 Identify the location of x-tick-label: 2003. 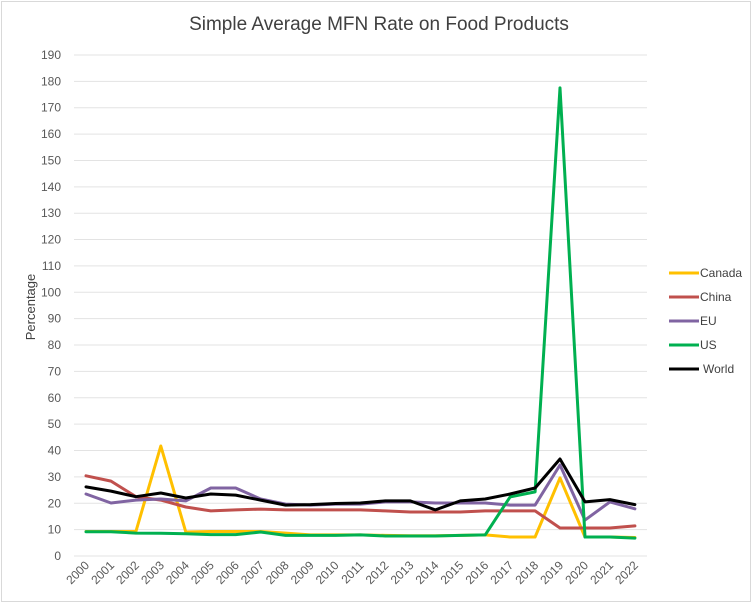
(152, 572).